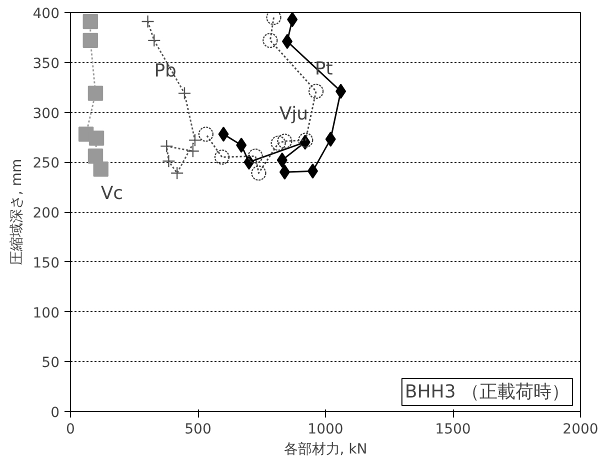 The height and width of the screenshot is (466, 610). What do you see at coordinates (46, 114) in the screenshot?
I see `y-tick-label: 300` at bounding box center [46, 114].